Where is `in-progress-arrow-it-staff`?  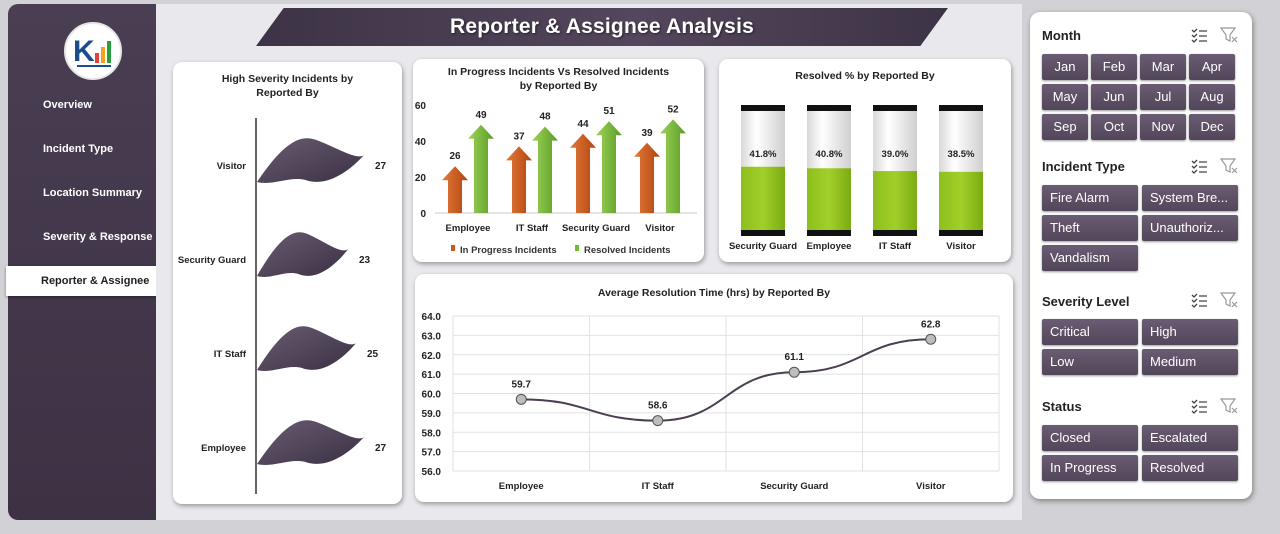
in-progress-arrow-it-staff is located at coordinates (519, 179).